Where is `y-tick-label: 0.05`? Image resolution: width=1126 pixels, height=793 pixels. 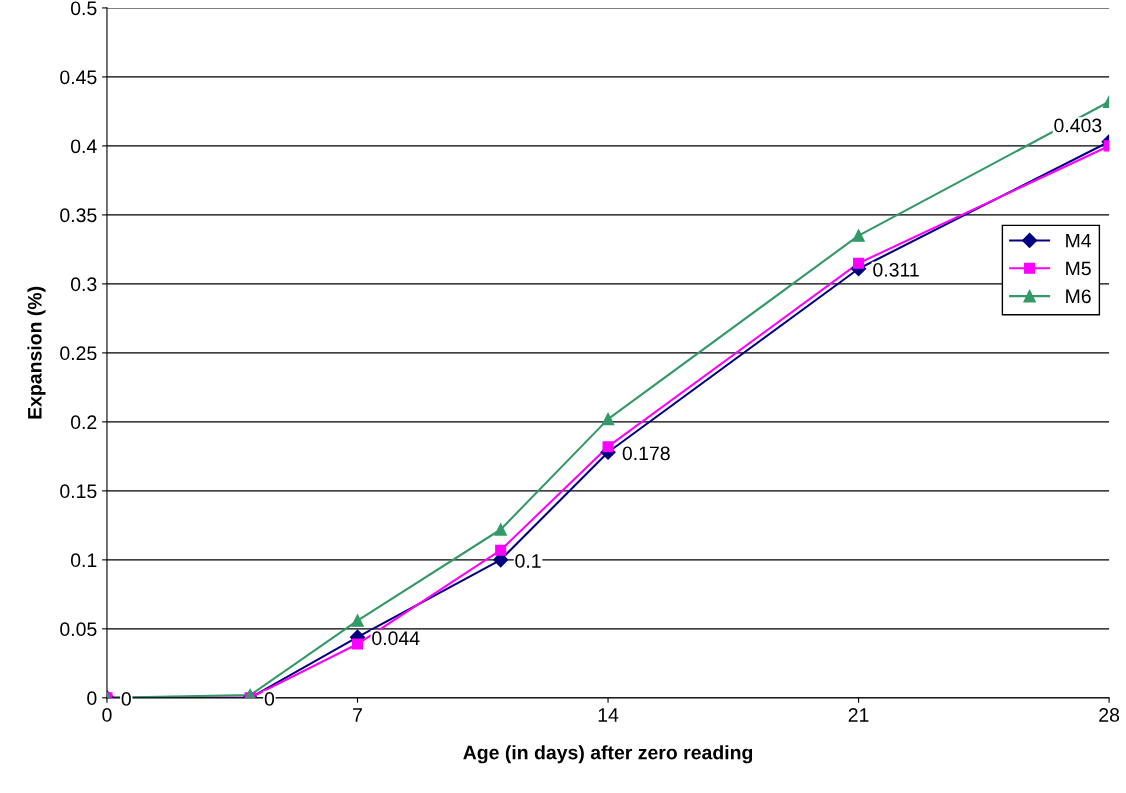
y-tick-label: 0.05 is located at coordinates (78, 629).